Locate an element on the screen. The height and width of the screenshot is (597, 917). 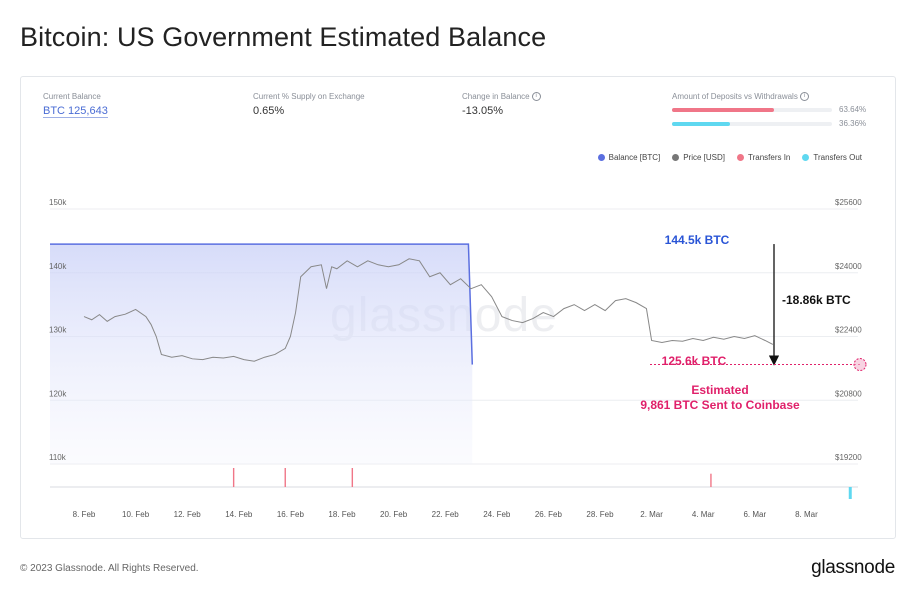
withdrawals-pct: 36.36% is located at coordinates (853, 123).